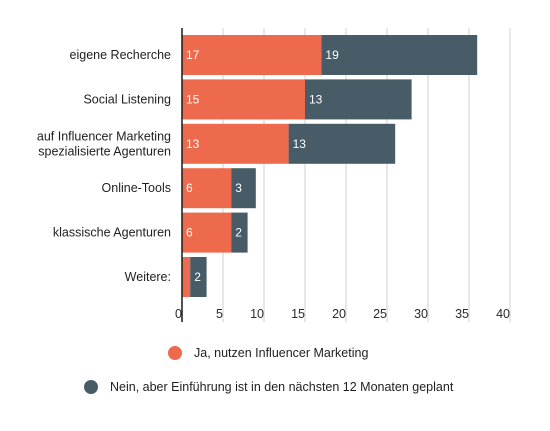 The width and height of the screenshot is (550, 431). What do you see at coordinates (219, 314) in the screenshot?
I see `x-tick-label-5: 5` at bounding box center [219, 314].